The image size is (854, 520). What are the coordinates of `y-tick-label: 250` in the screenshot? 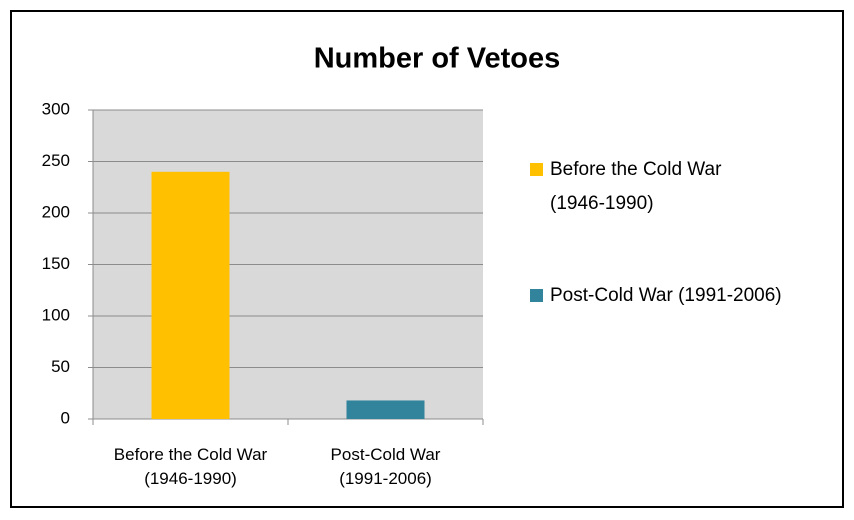 It's located at (56, 160).